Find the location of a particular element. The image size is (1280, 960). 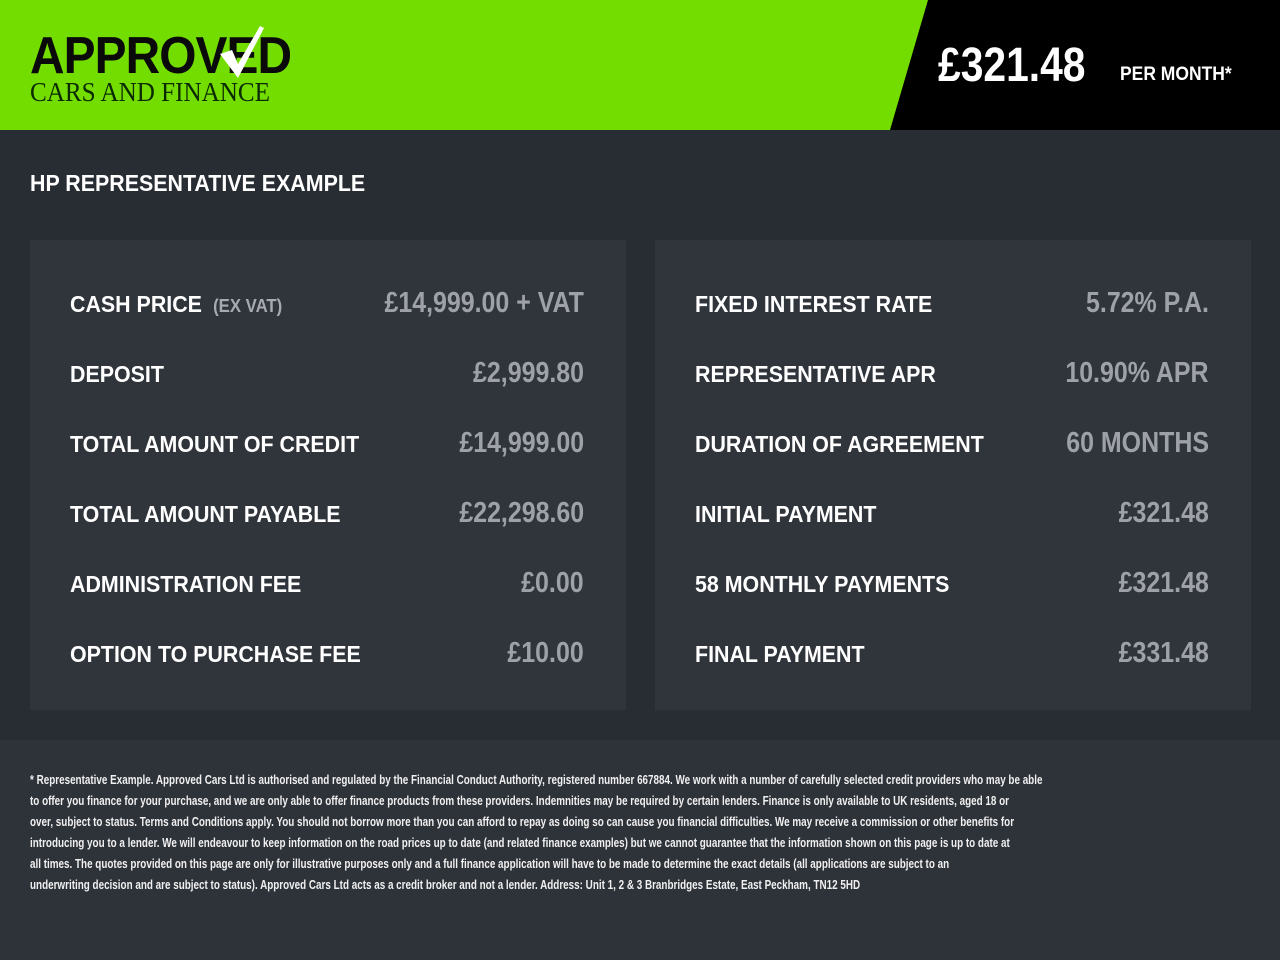

row-label: CASH PRICE (EX VAT) is located at coordinates (176, 304).